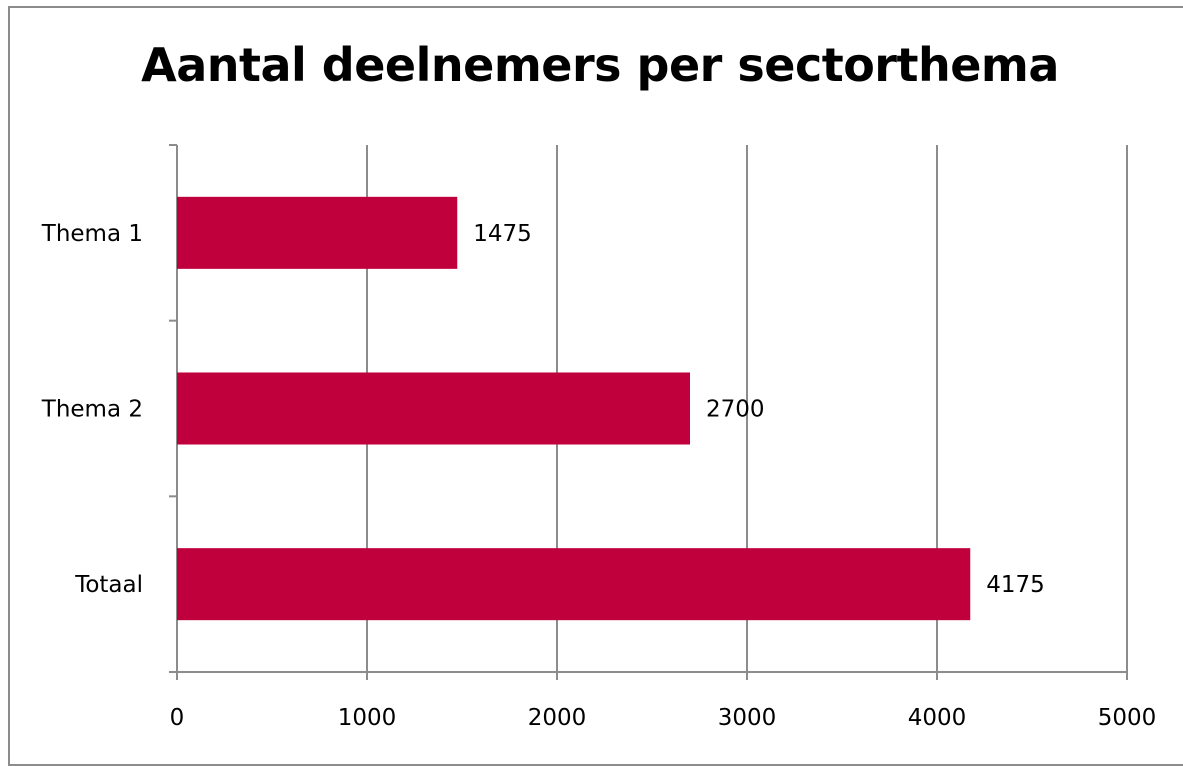 The image size is (1183, 766). What do you see at coordinates (747, 718) in the screenshot?
I see `x-tick-label-3000: 3000` at bounding box center [747, 718].